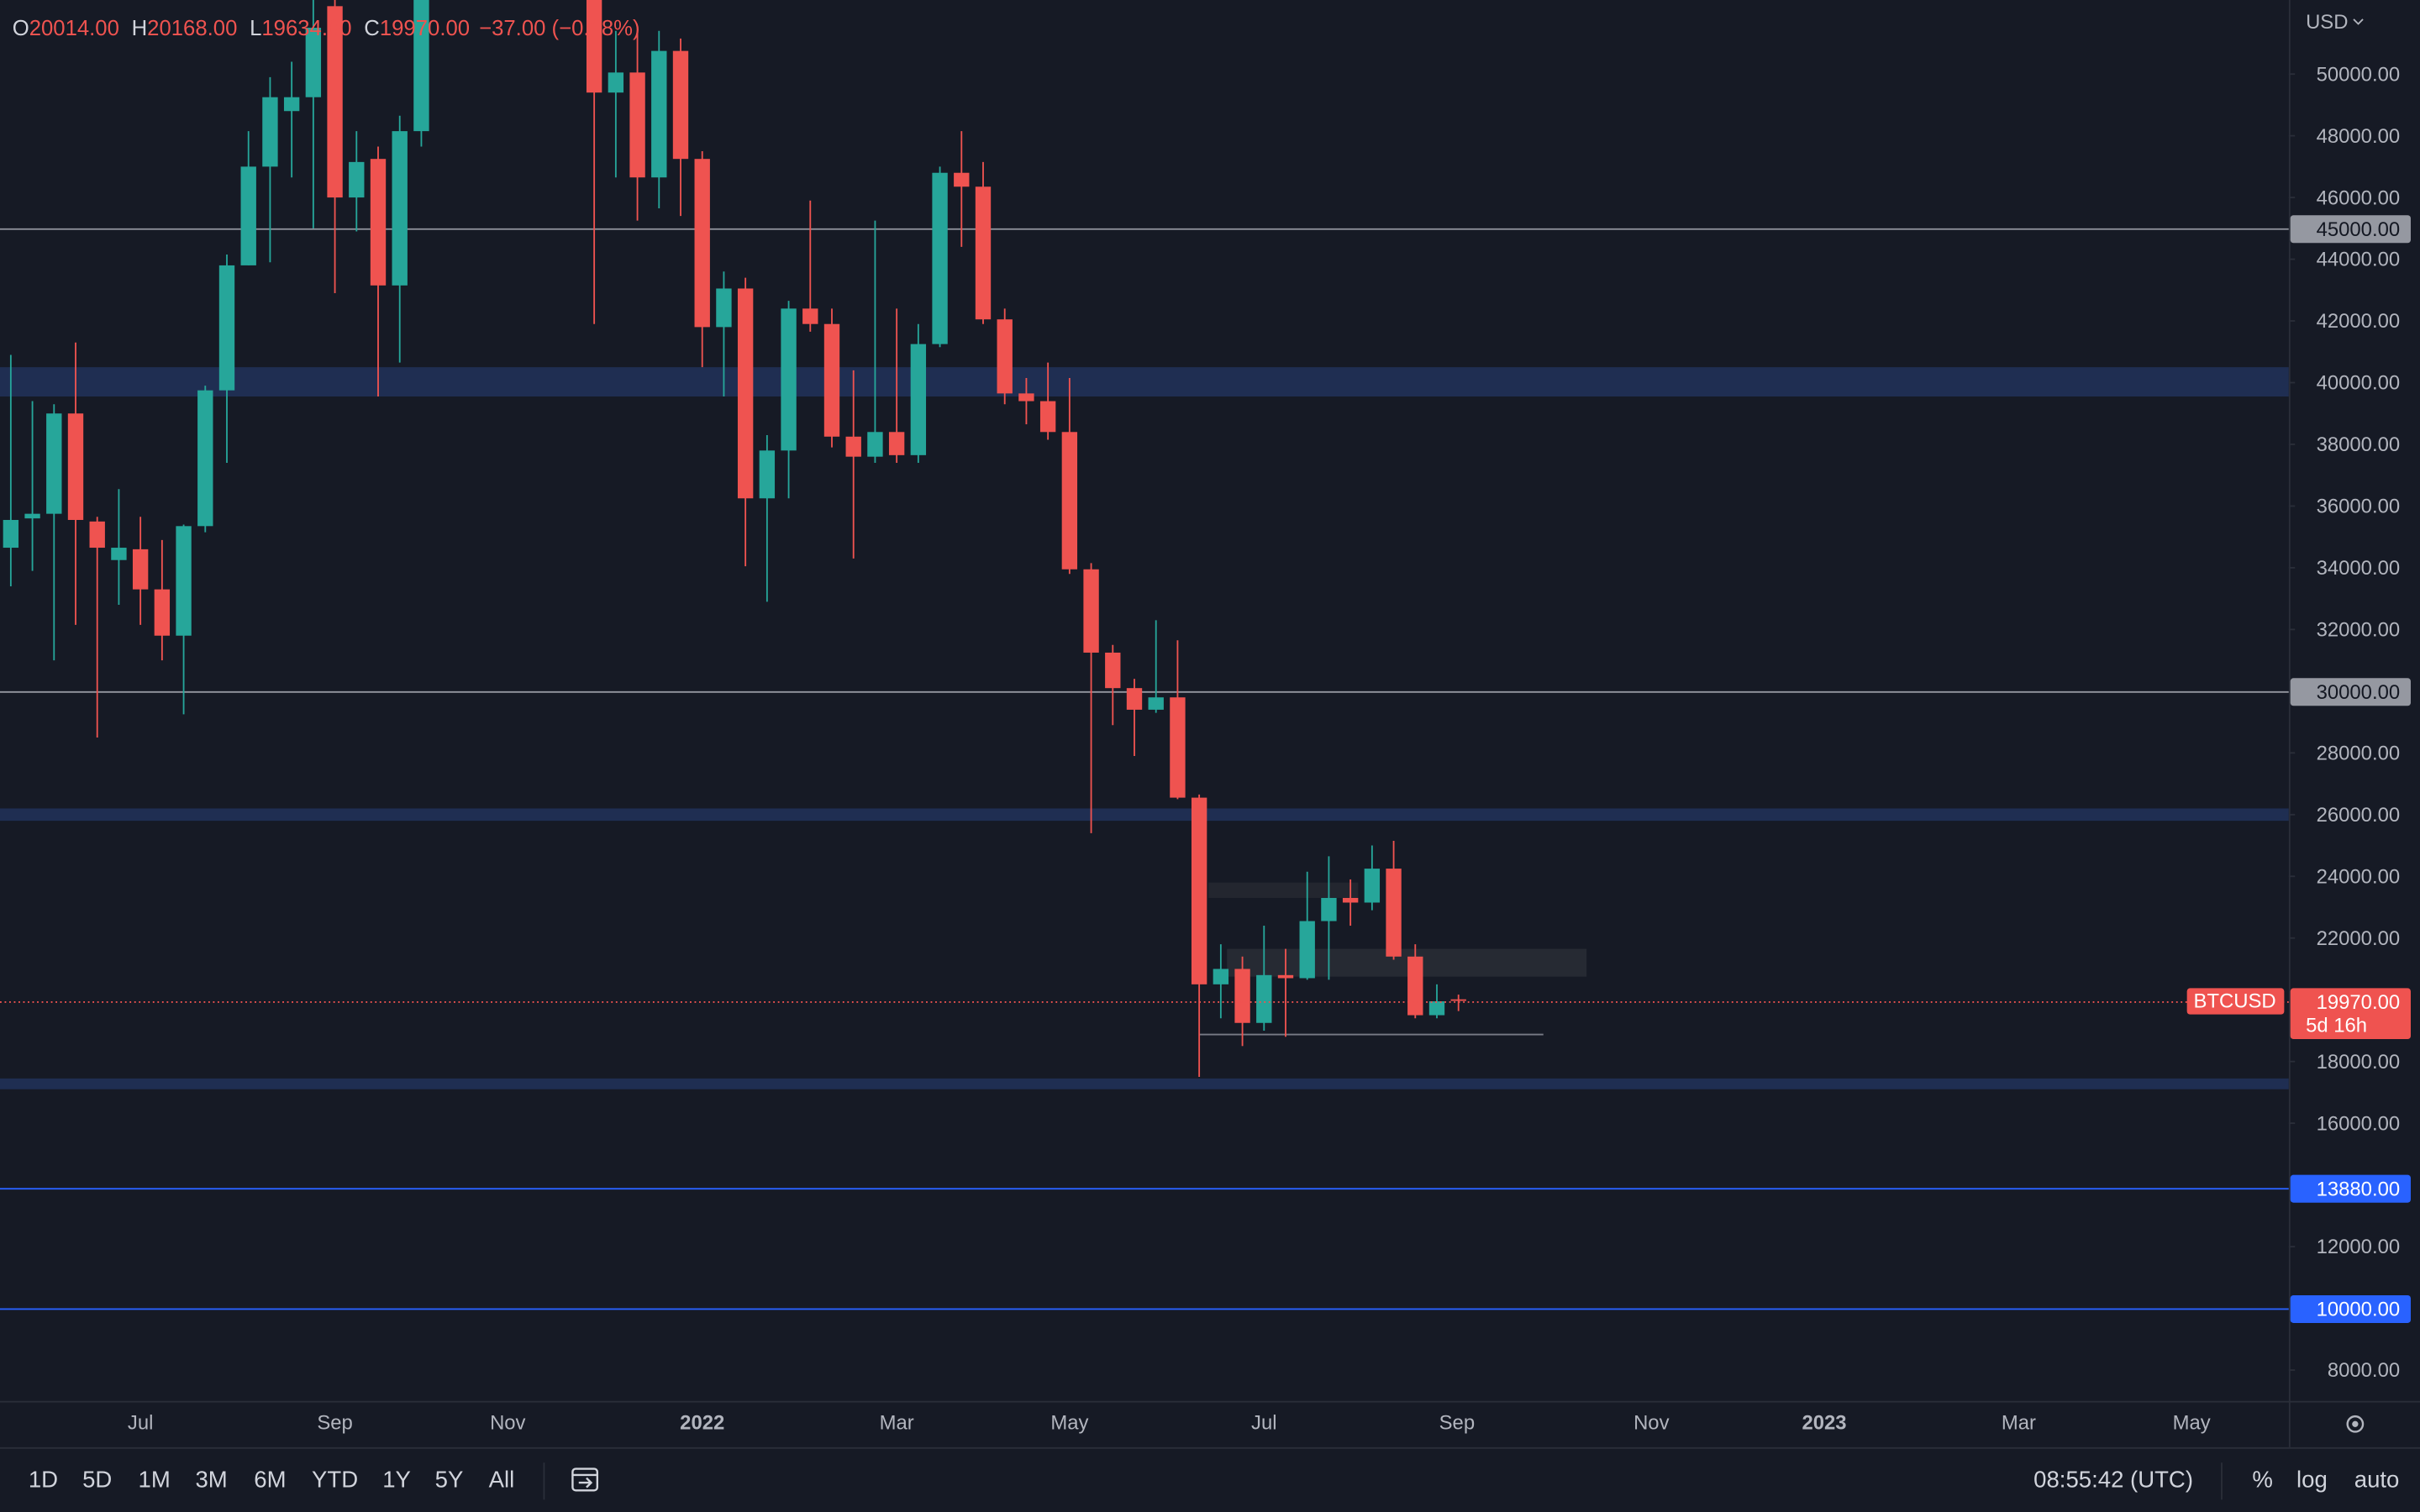 The image size is (2420, 1512). I want to click on settings-icon, so click(2355, 1424).